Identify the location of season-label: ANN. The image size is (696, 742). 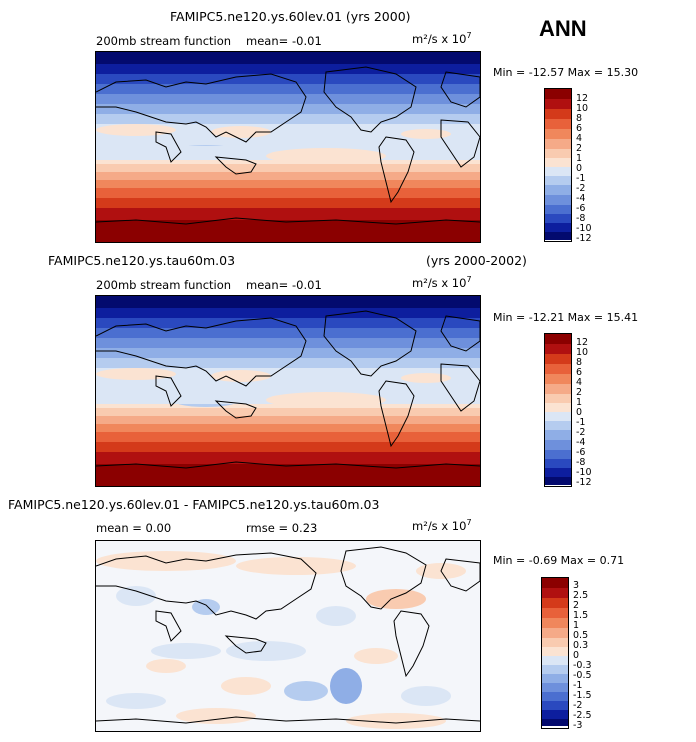
(563, 28).